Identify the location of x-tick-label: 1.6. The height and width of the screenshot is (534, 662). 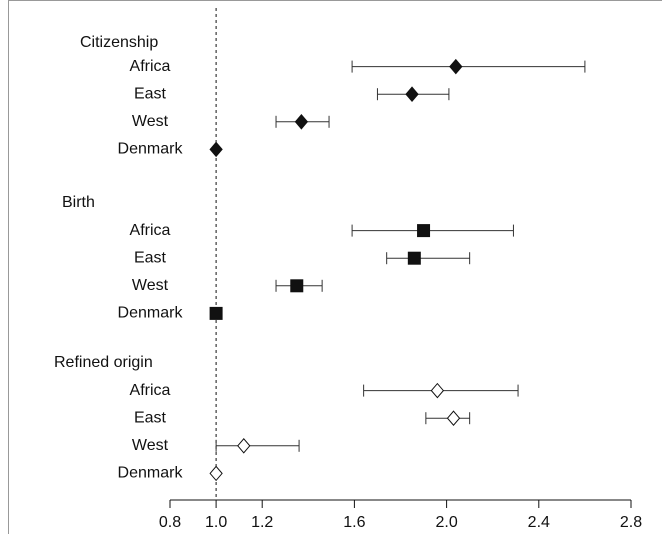
(354, 522).